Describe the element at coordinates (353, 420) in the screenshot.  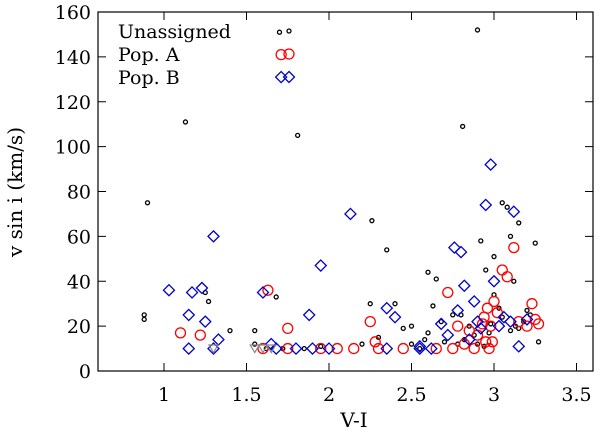
I see `x-axis-title: V-I` at that location.